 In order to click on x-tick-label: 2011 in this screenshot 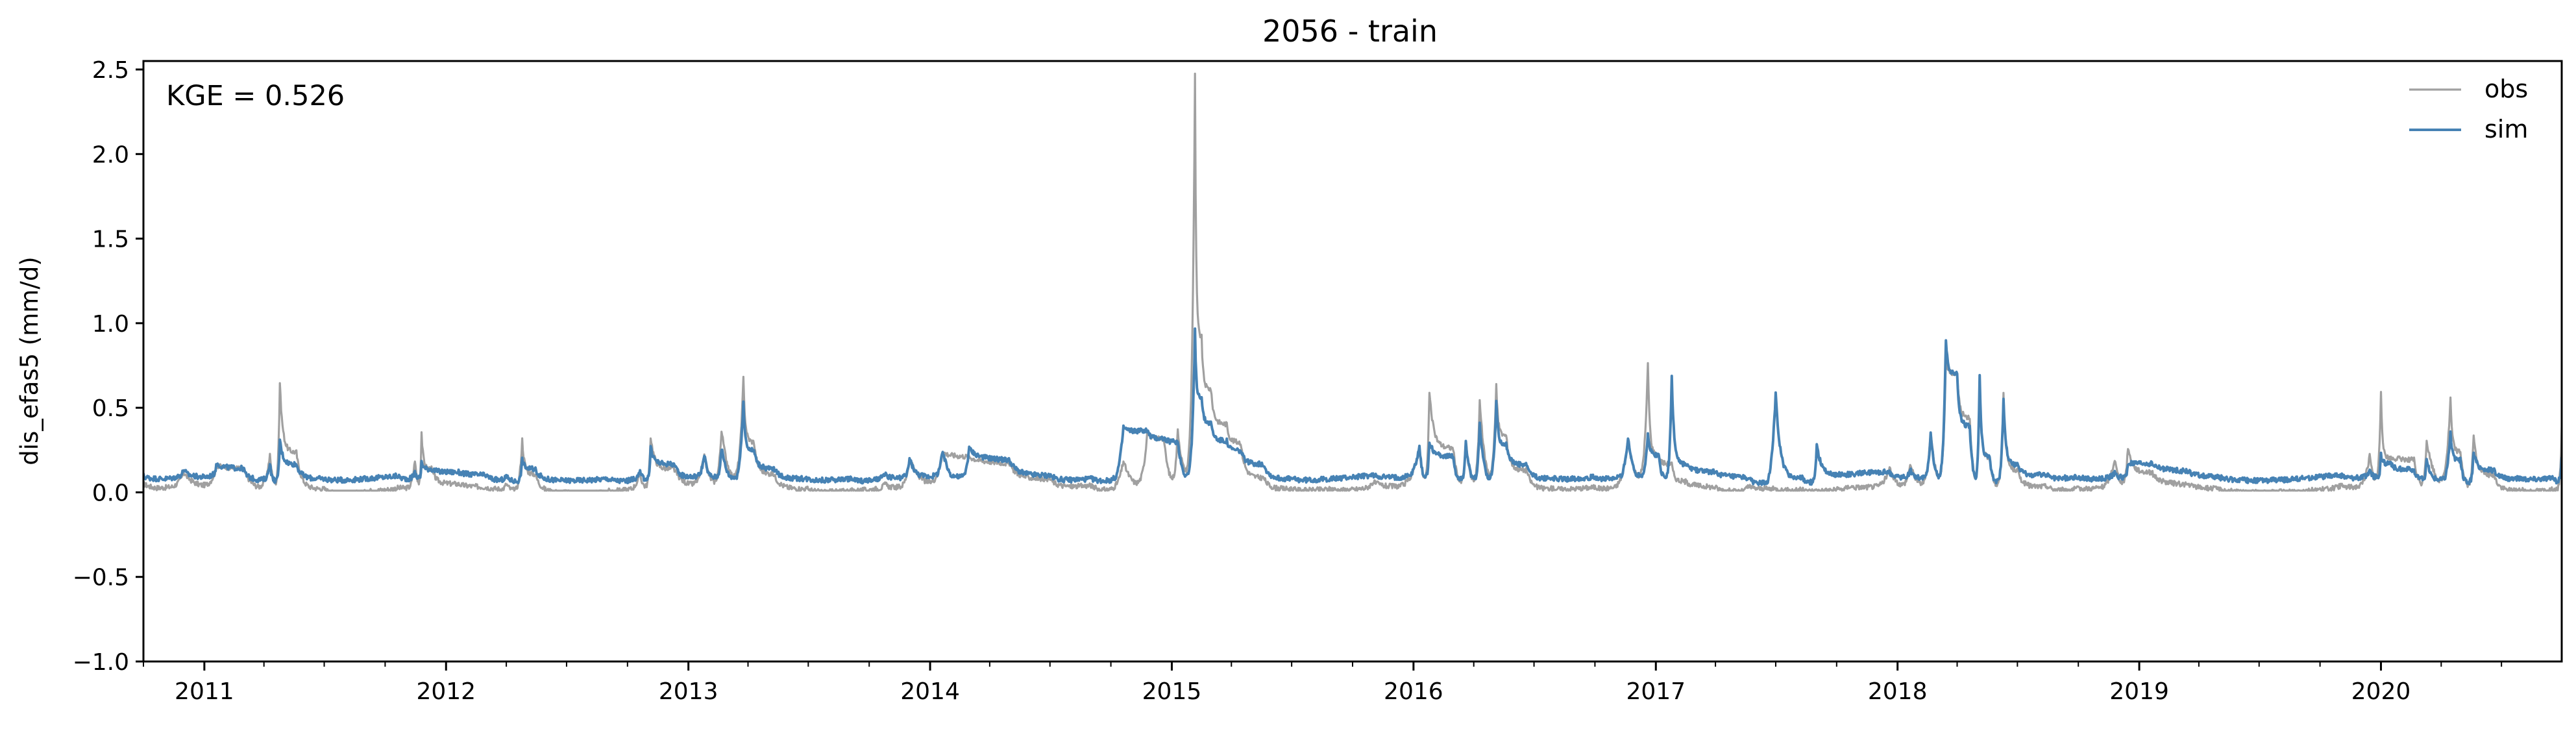, I will do `click(204, 691)`.